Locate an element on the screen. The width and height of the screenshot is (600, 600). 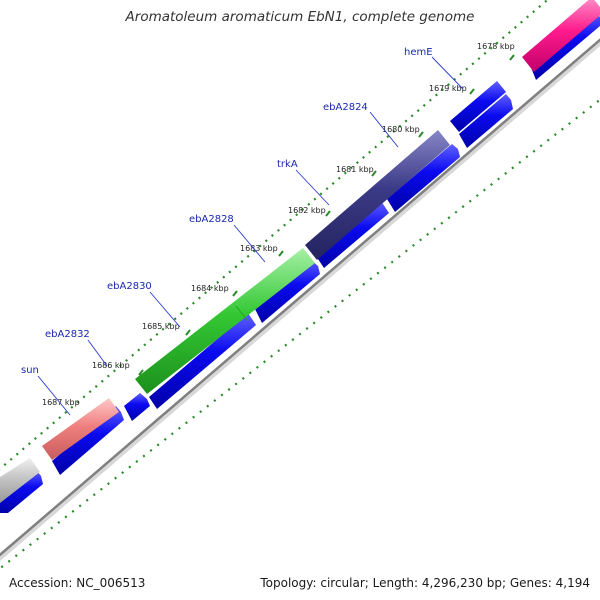
kbp-label: 1684 kbp is located at coordinates (210, 288).